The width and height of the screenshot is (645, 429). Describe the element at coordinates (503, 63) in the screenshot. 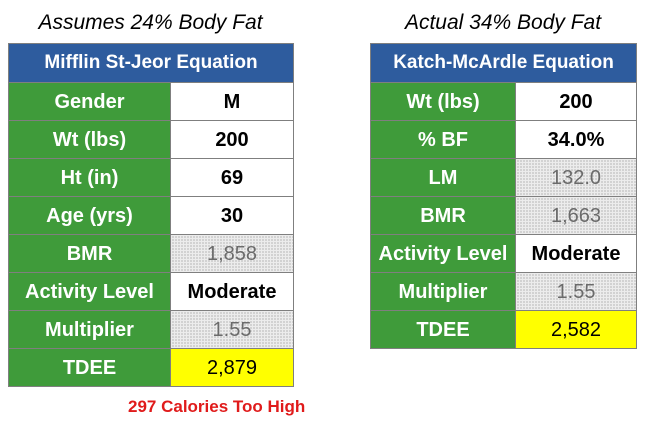

I see `katch-header: Katch-McArdle Equation` at that location.